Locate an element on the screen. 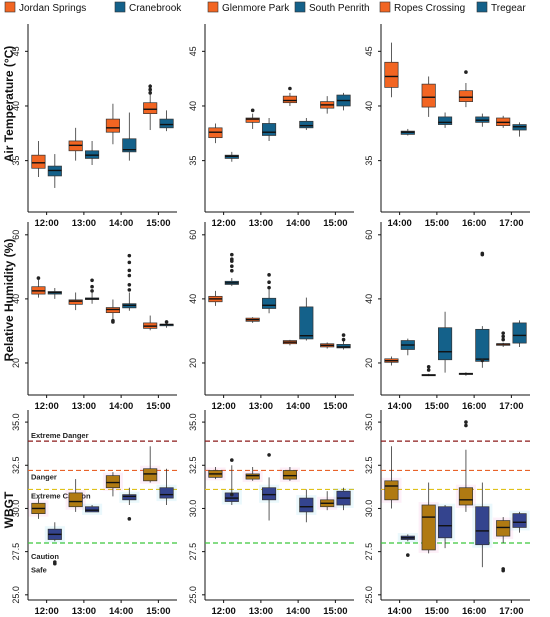  x-tick-label: 16:00 is located at coordinates (474, 611).